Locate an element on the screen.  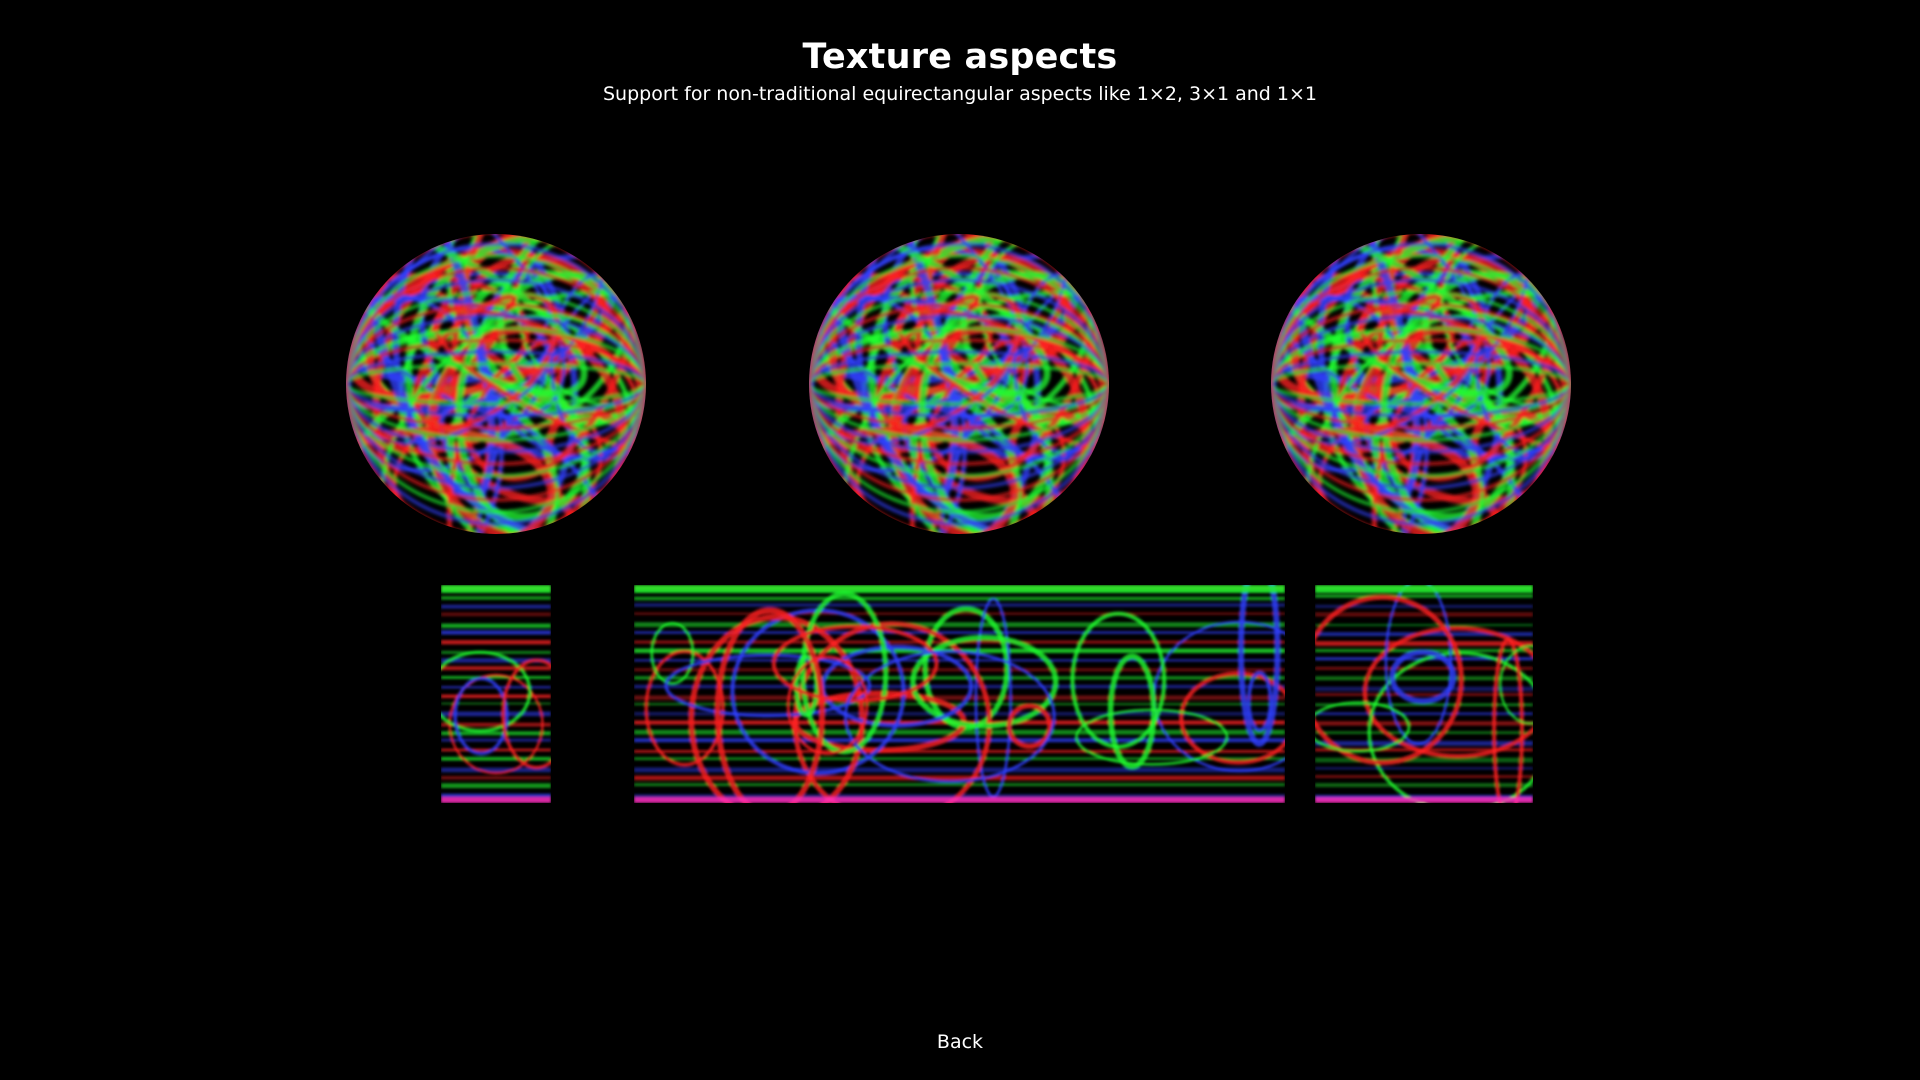
sphere-preview-3x1 is located at coordinates (959, 384).